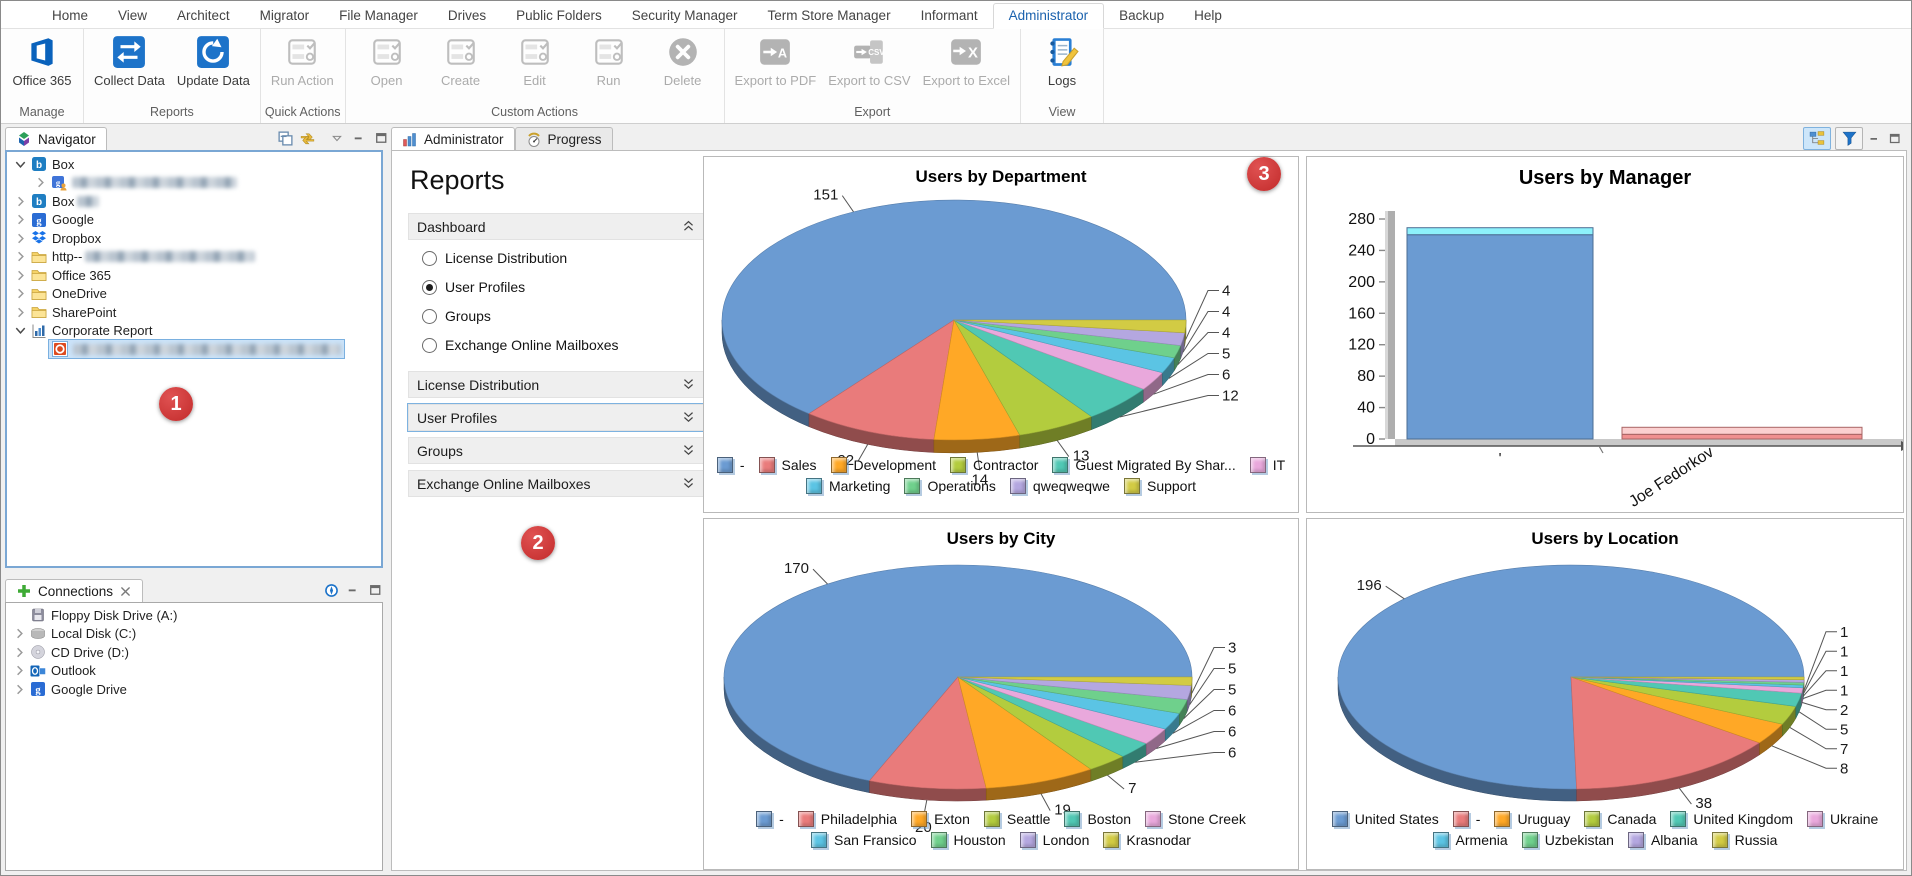  Describe the element at coordinates (1625, 361) in the screenshot. I see `bar-plot: 0 40 80 120 160 200 240 280 ' Joe Fedorkov` at that location.